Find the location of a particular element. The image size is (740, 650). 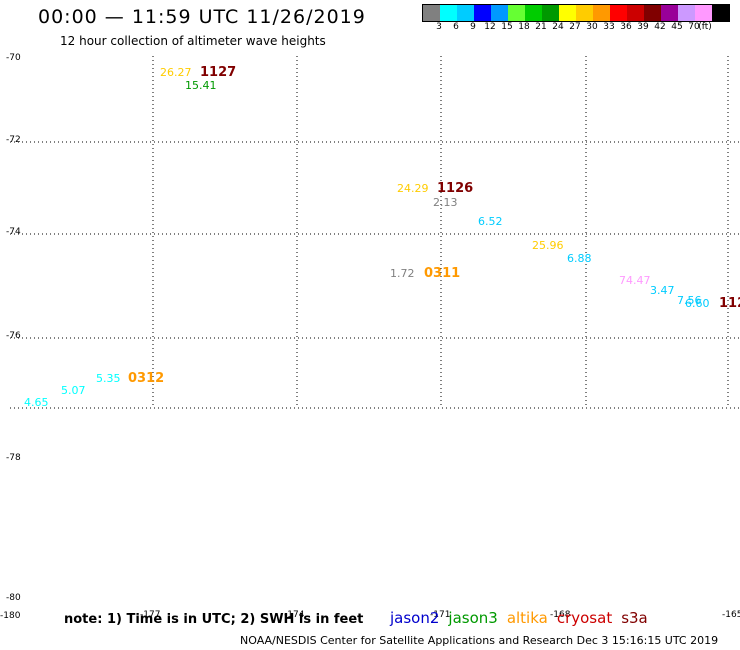

latitude-label: -70 is located at coordinates (13, 58).